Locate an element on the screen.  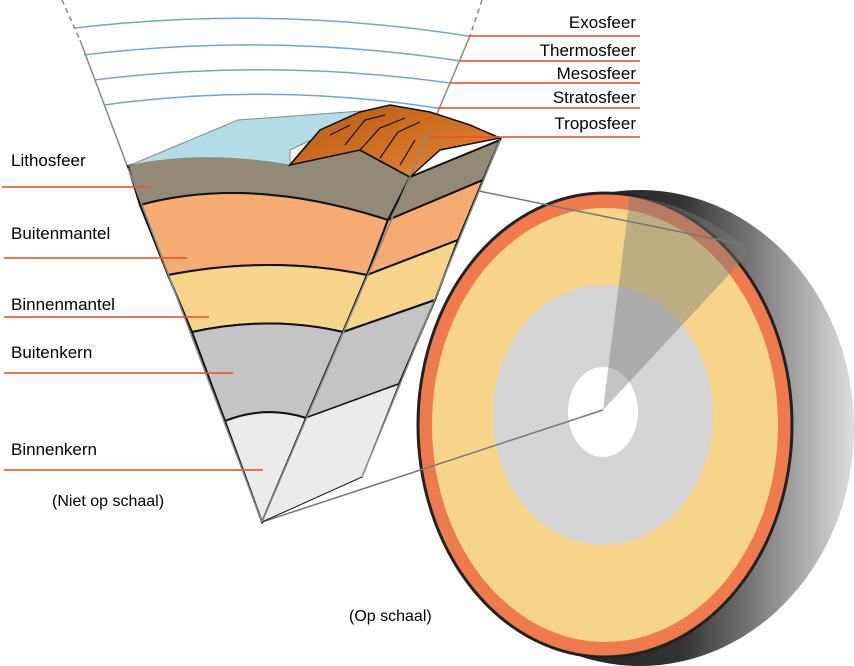
atmosphere-layers is located at coordinates (271, 63).